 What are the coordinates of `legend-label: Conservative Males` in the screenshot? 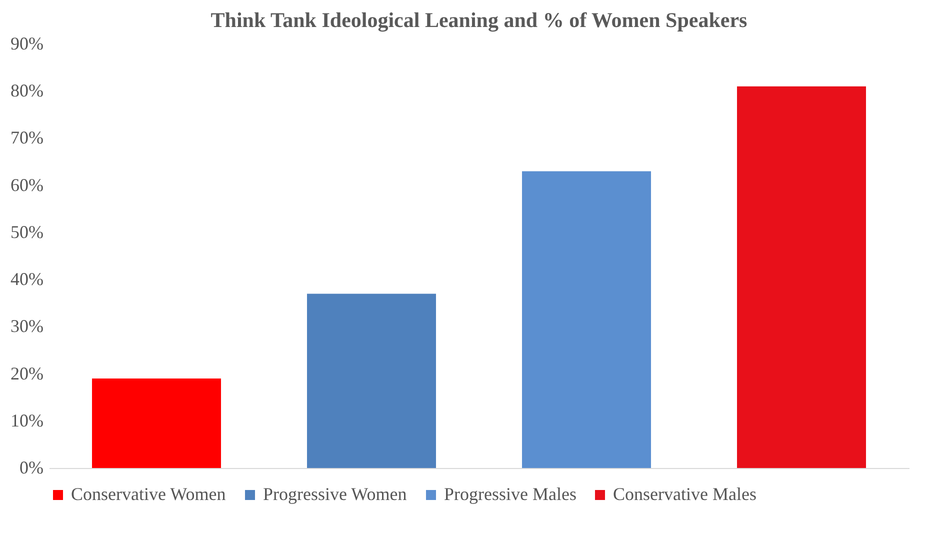 It's located at (684, 494).